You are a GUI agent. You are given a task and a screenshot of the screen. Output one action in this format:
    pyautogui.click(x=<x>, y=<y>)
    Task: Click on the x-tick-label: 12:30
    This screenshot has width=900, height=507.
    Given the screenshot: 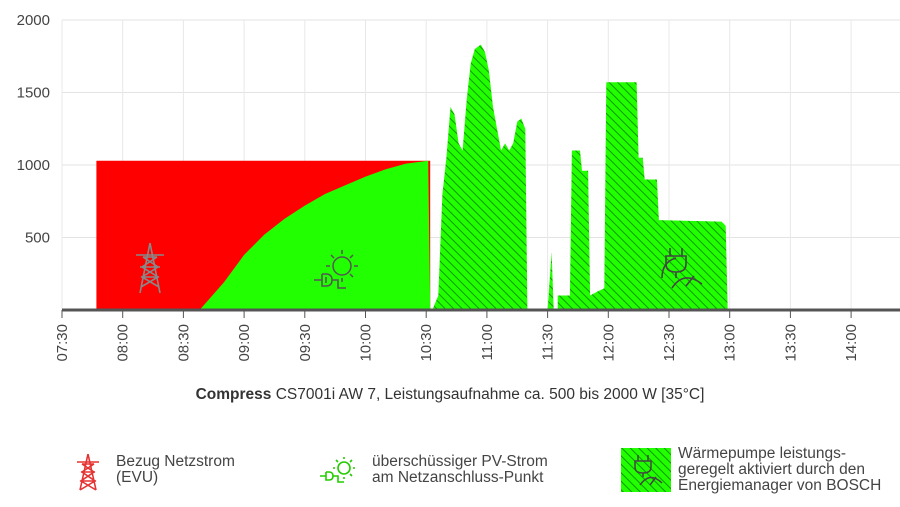 What is the action you would take?
    pyautogui.click(x=669, y=343)
    